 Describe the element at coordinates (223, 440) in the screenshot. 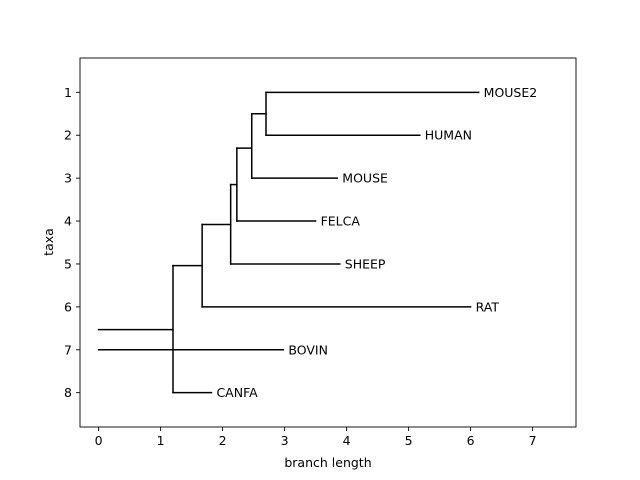

I see `x-tick-label-2: 2` at that location.